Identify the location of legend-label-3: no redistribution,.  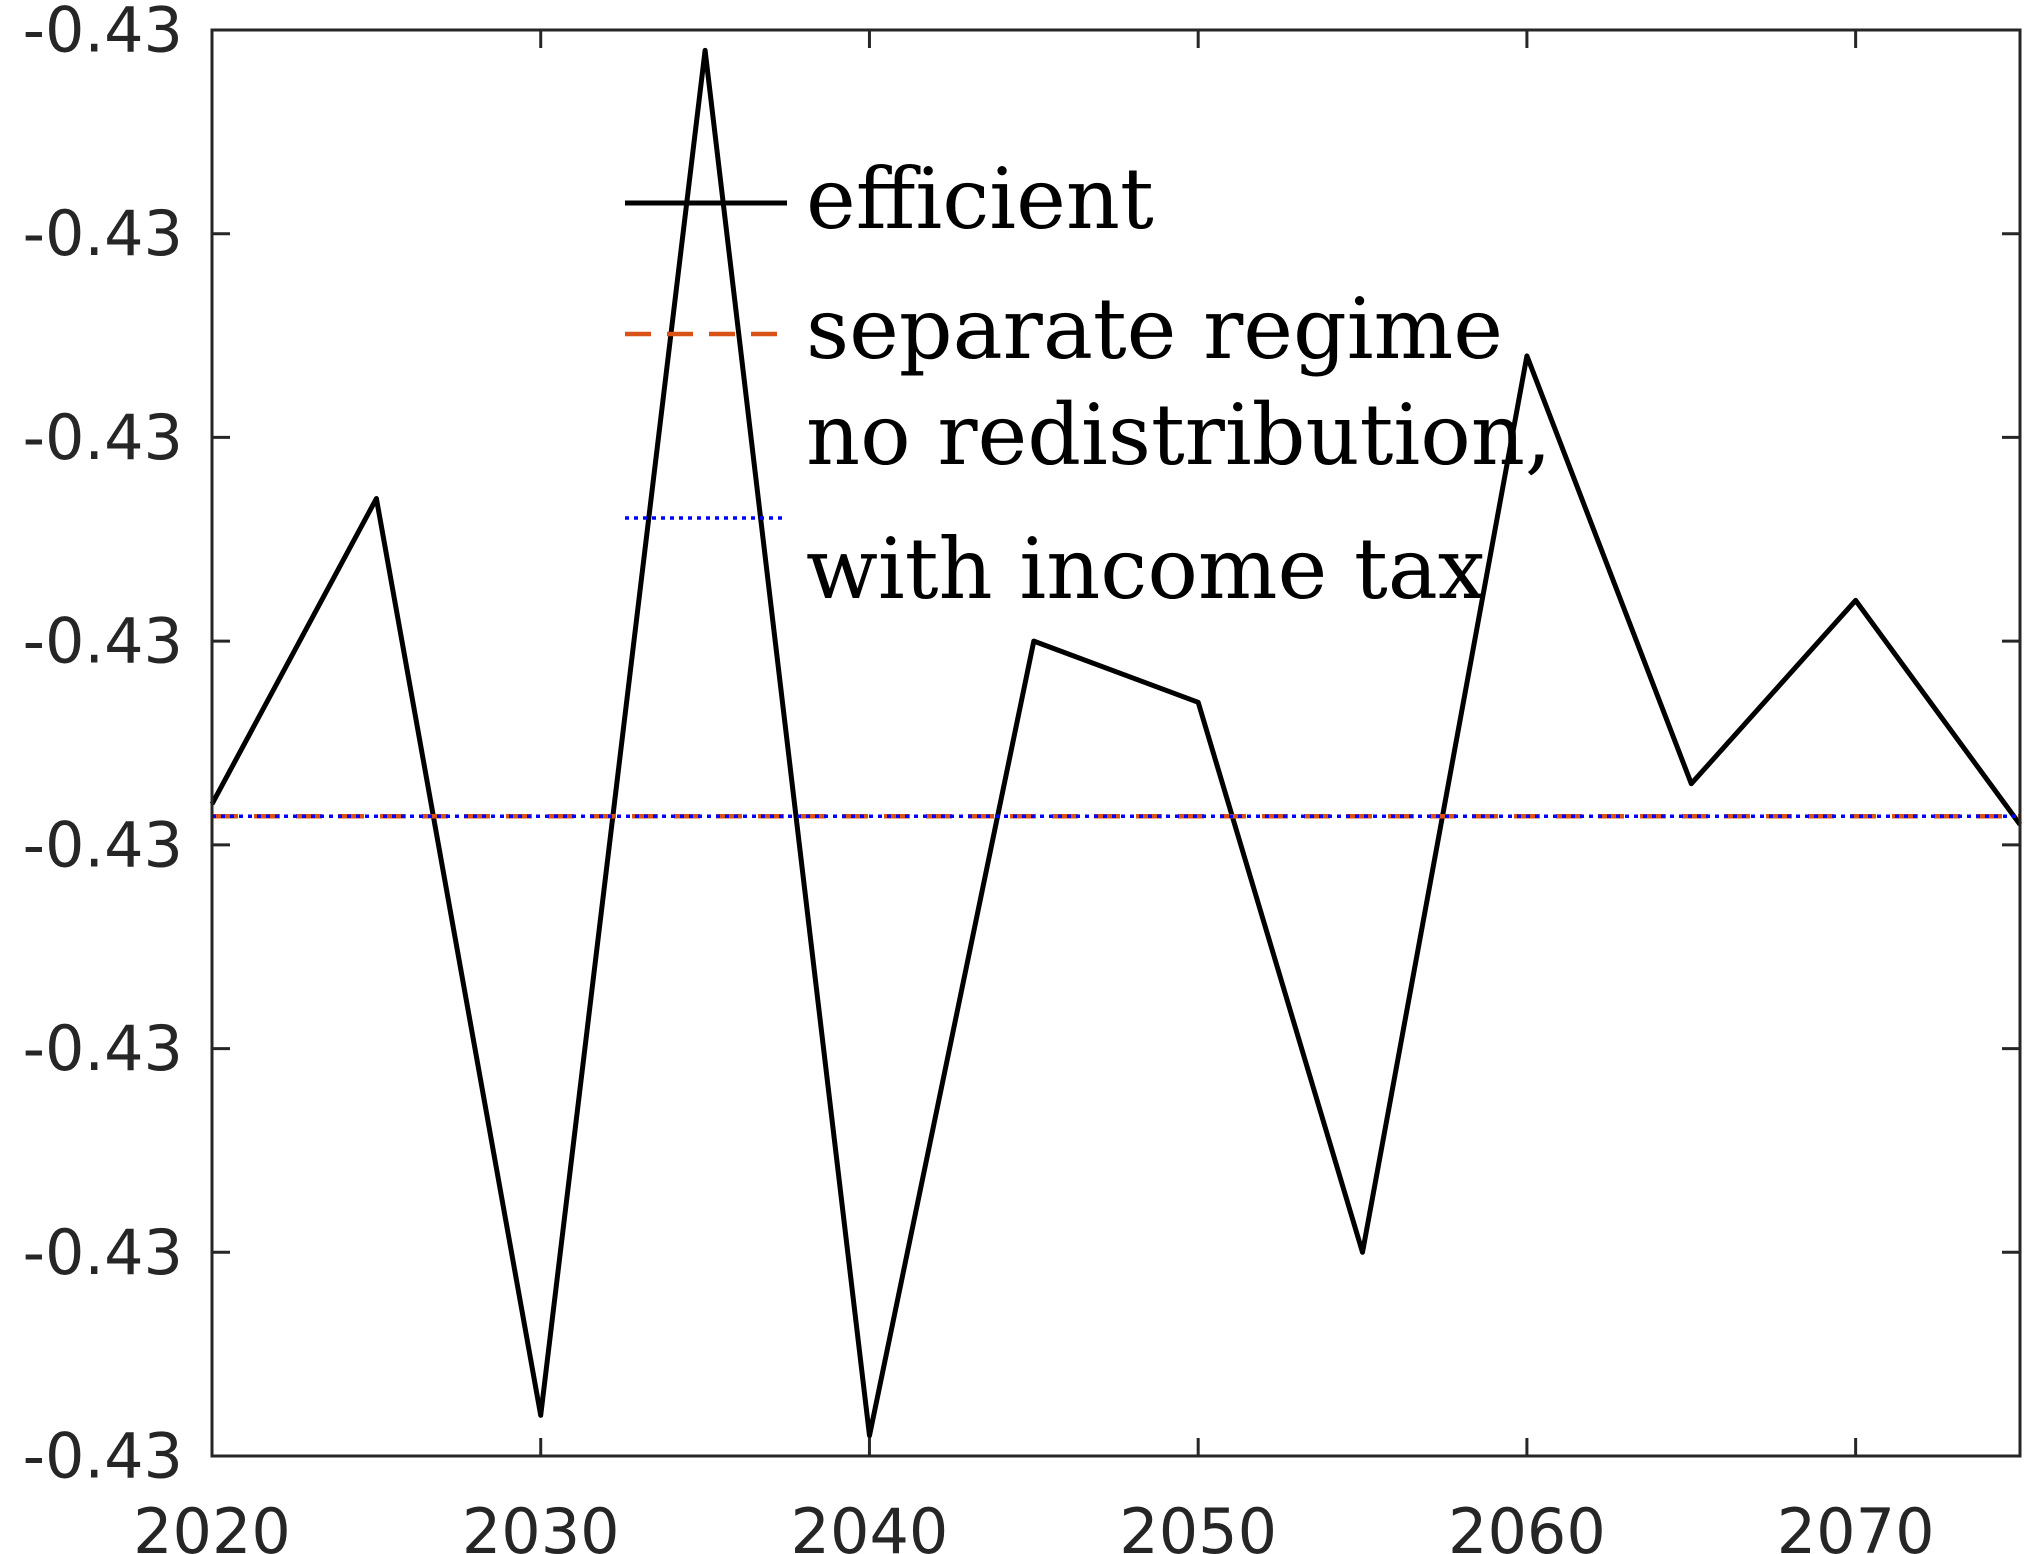
(1179, 435).